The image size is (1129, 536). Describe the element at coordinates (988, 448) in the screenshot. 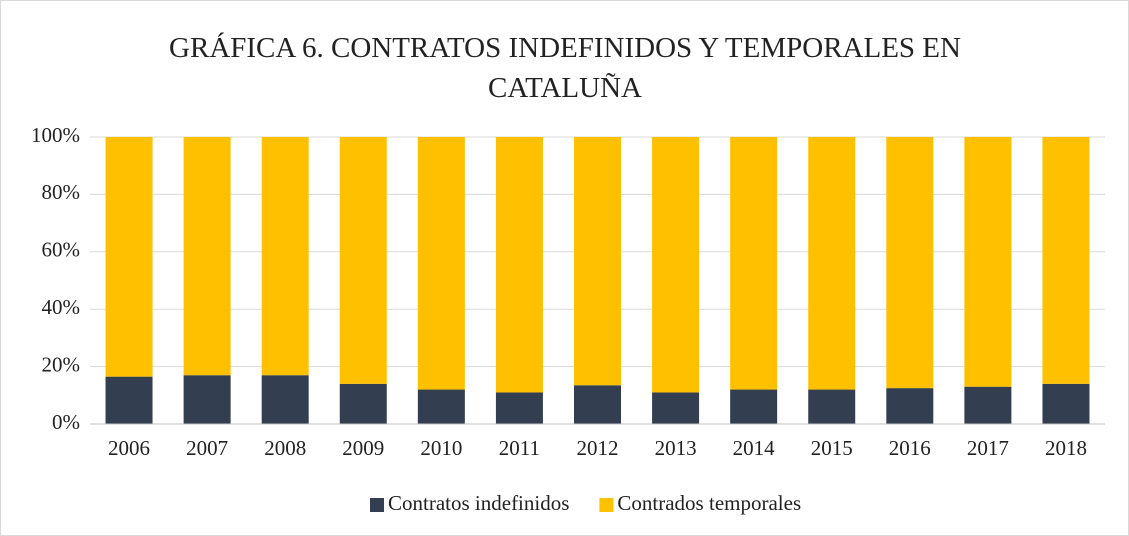

I see `x-tick-label: 2017` at that location.